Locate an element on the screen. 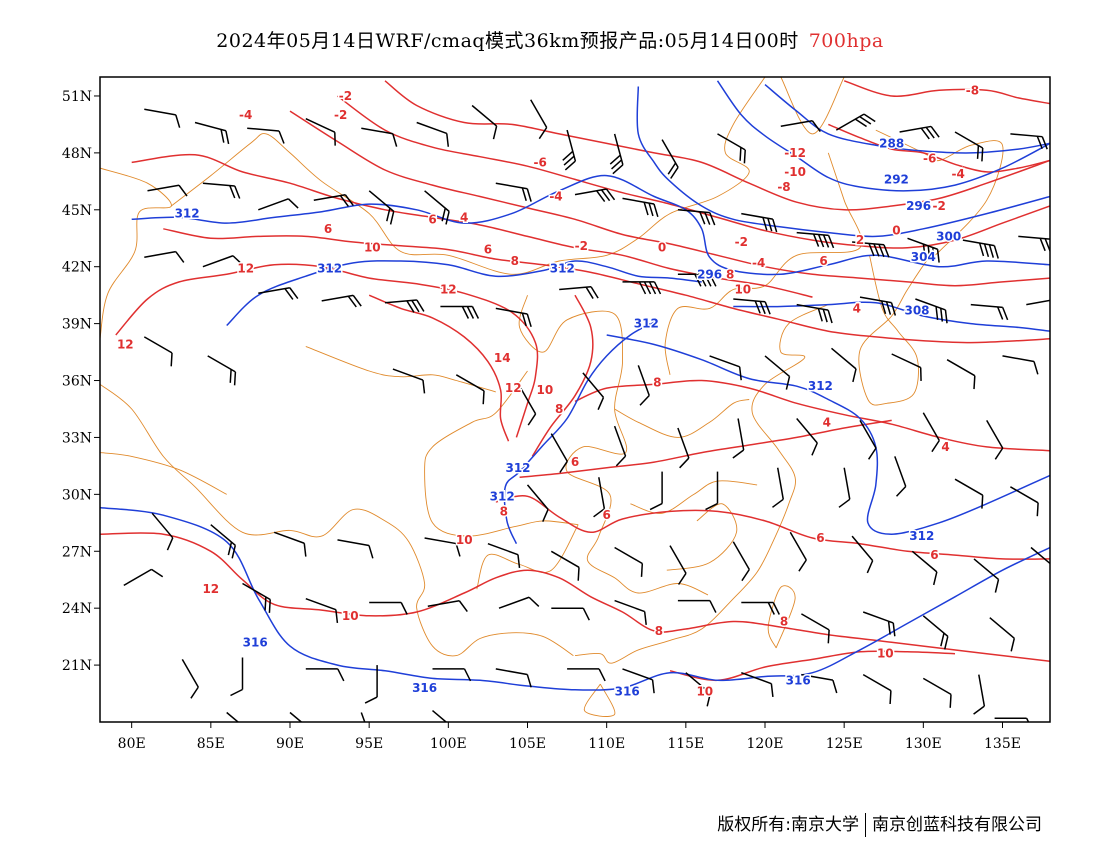 The image size is (1100, 850). temperature-contour-label: 12 is located at coordinates (210, 589).